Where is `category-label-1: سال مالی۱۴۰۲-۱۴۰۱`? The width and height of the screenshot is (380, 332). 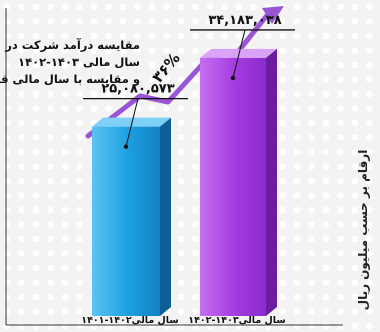 category-label-1: سال مالی۱۴۰۲-۱۴۰۱ is located at coordinates (129, 320).